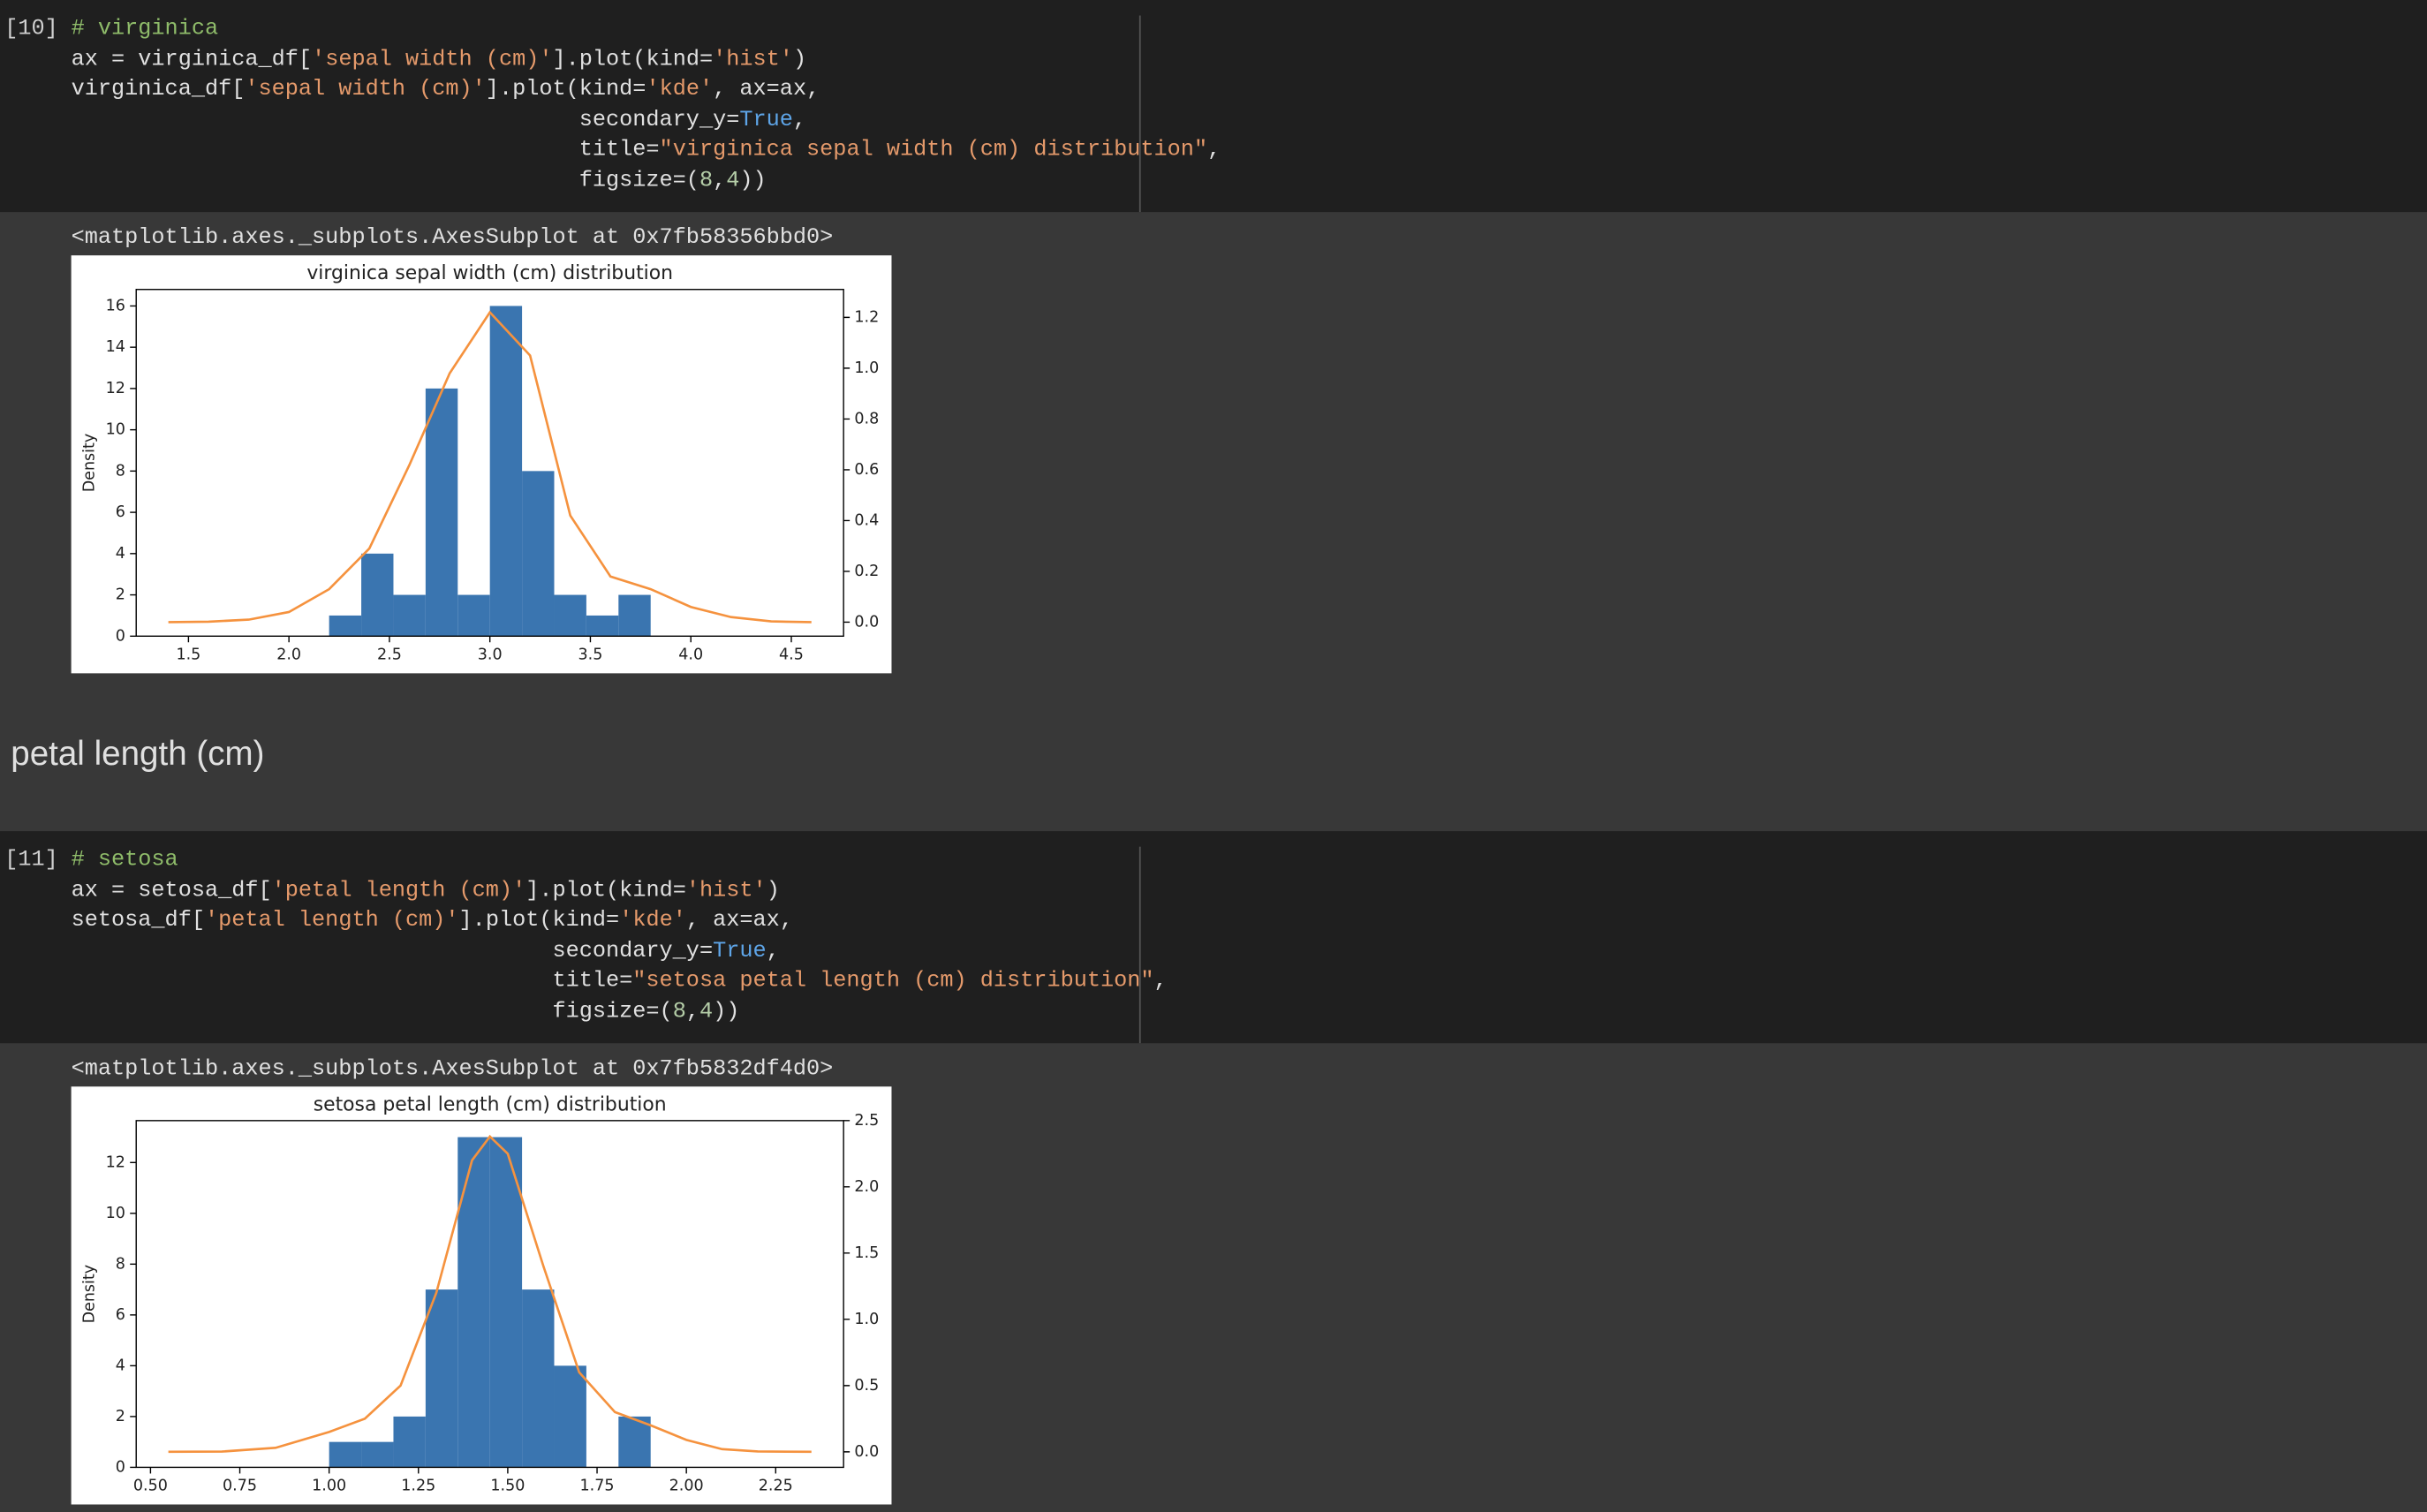  I want to click on x-tick-label: 1.5, so click(188, 655).